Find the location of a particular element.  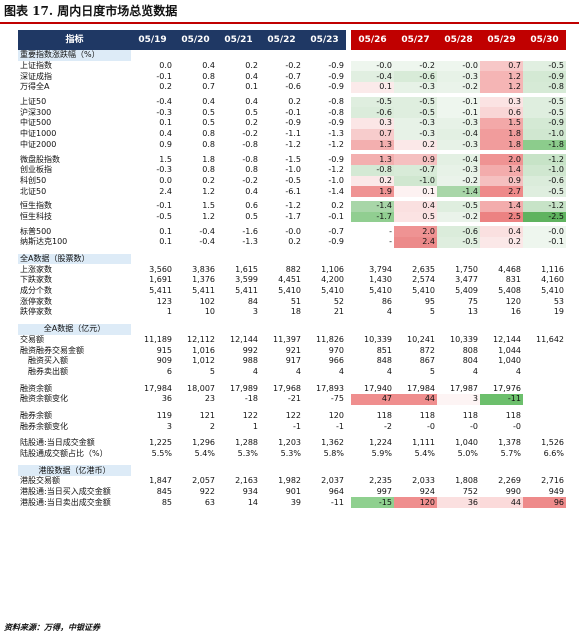

value-cell: 2,037 is located at coordinates (332, 481).